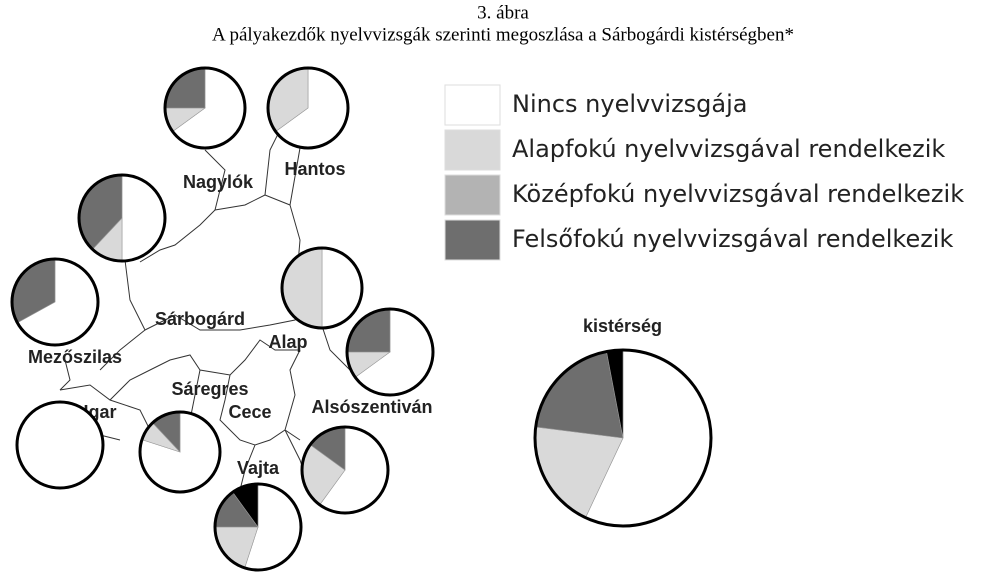 The height and width of the screenshot is (574, 1007). What do you see at coordinates (503, 12) in the screenshot?
I see `figure-number: 3. ábra` at bounding box center [503, 12].